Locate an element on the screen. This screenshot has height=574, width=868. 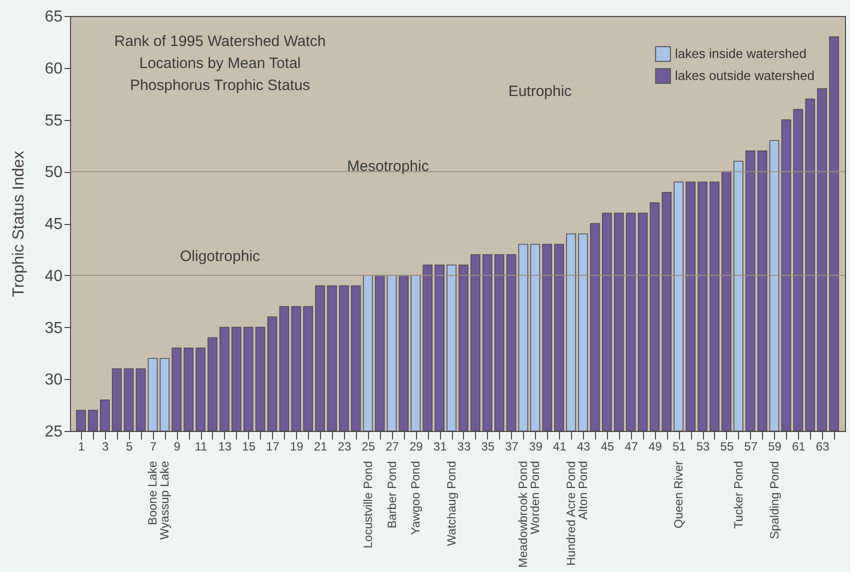
text: Rank of 1995 Watershed Watch Locations by Mean Total Phosphorus Trophic Status is located at coordinates (220, 63).